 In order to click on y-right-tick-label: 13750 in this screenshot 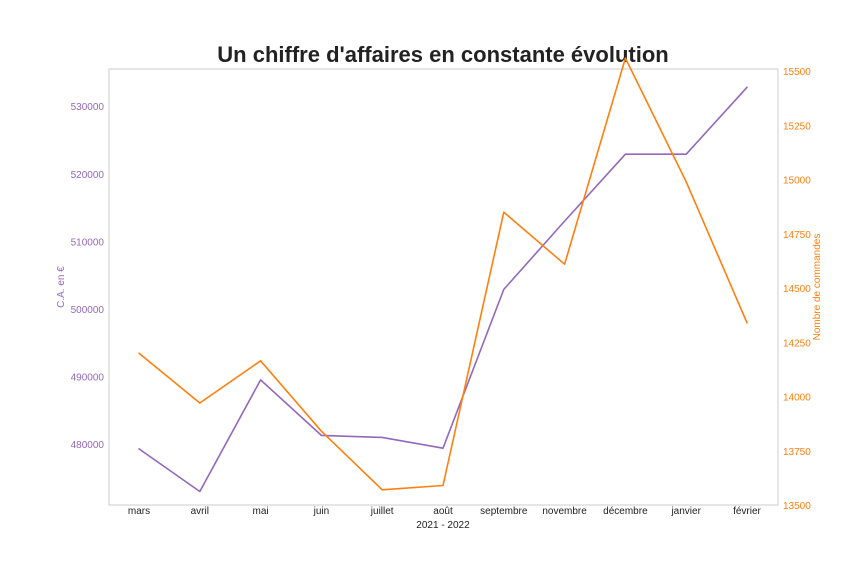, I will do `click(797, 452)`.